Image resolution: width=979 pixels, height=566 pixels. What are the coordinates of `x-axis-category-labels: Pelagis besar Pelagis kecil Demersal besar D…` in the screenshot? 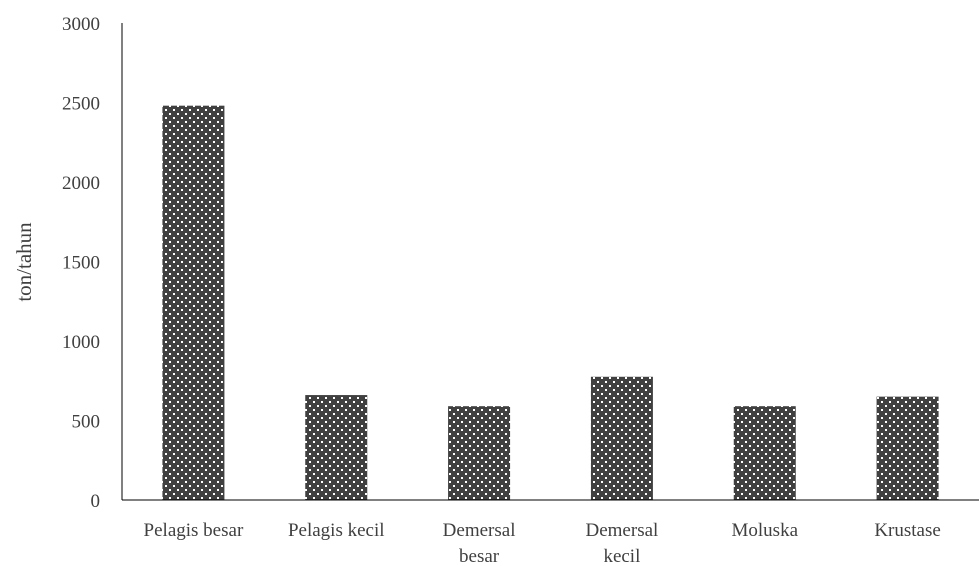 It's located at (542, 543).